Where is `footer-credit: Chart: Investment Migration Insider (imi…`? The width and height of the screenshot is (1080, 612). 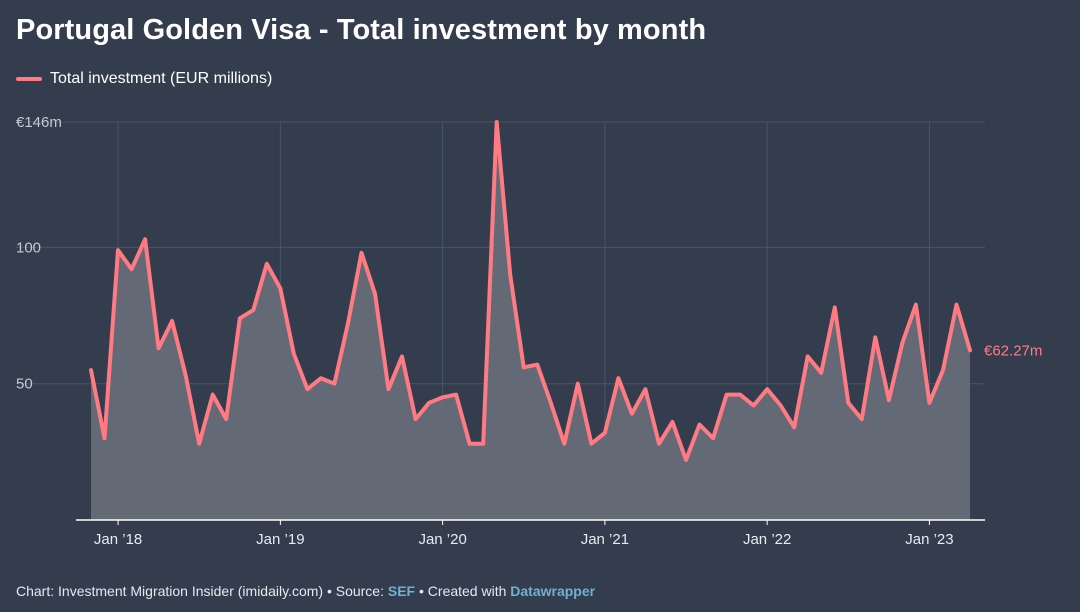
footer-credit: Chart: Investment Migration Insider (imi… is located at coordinates (202, 591).